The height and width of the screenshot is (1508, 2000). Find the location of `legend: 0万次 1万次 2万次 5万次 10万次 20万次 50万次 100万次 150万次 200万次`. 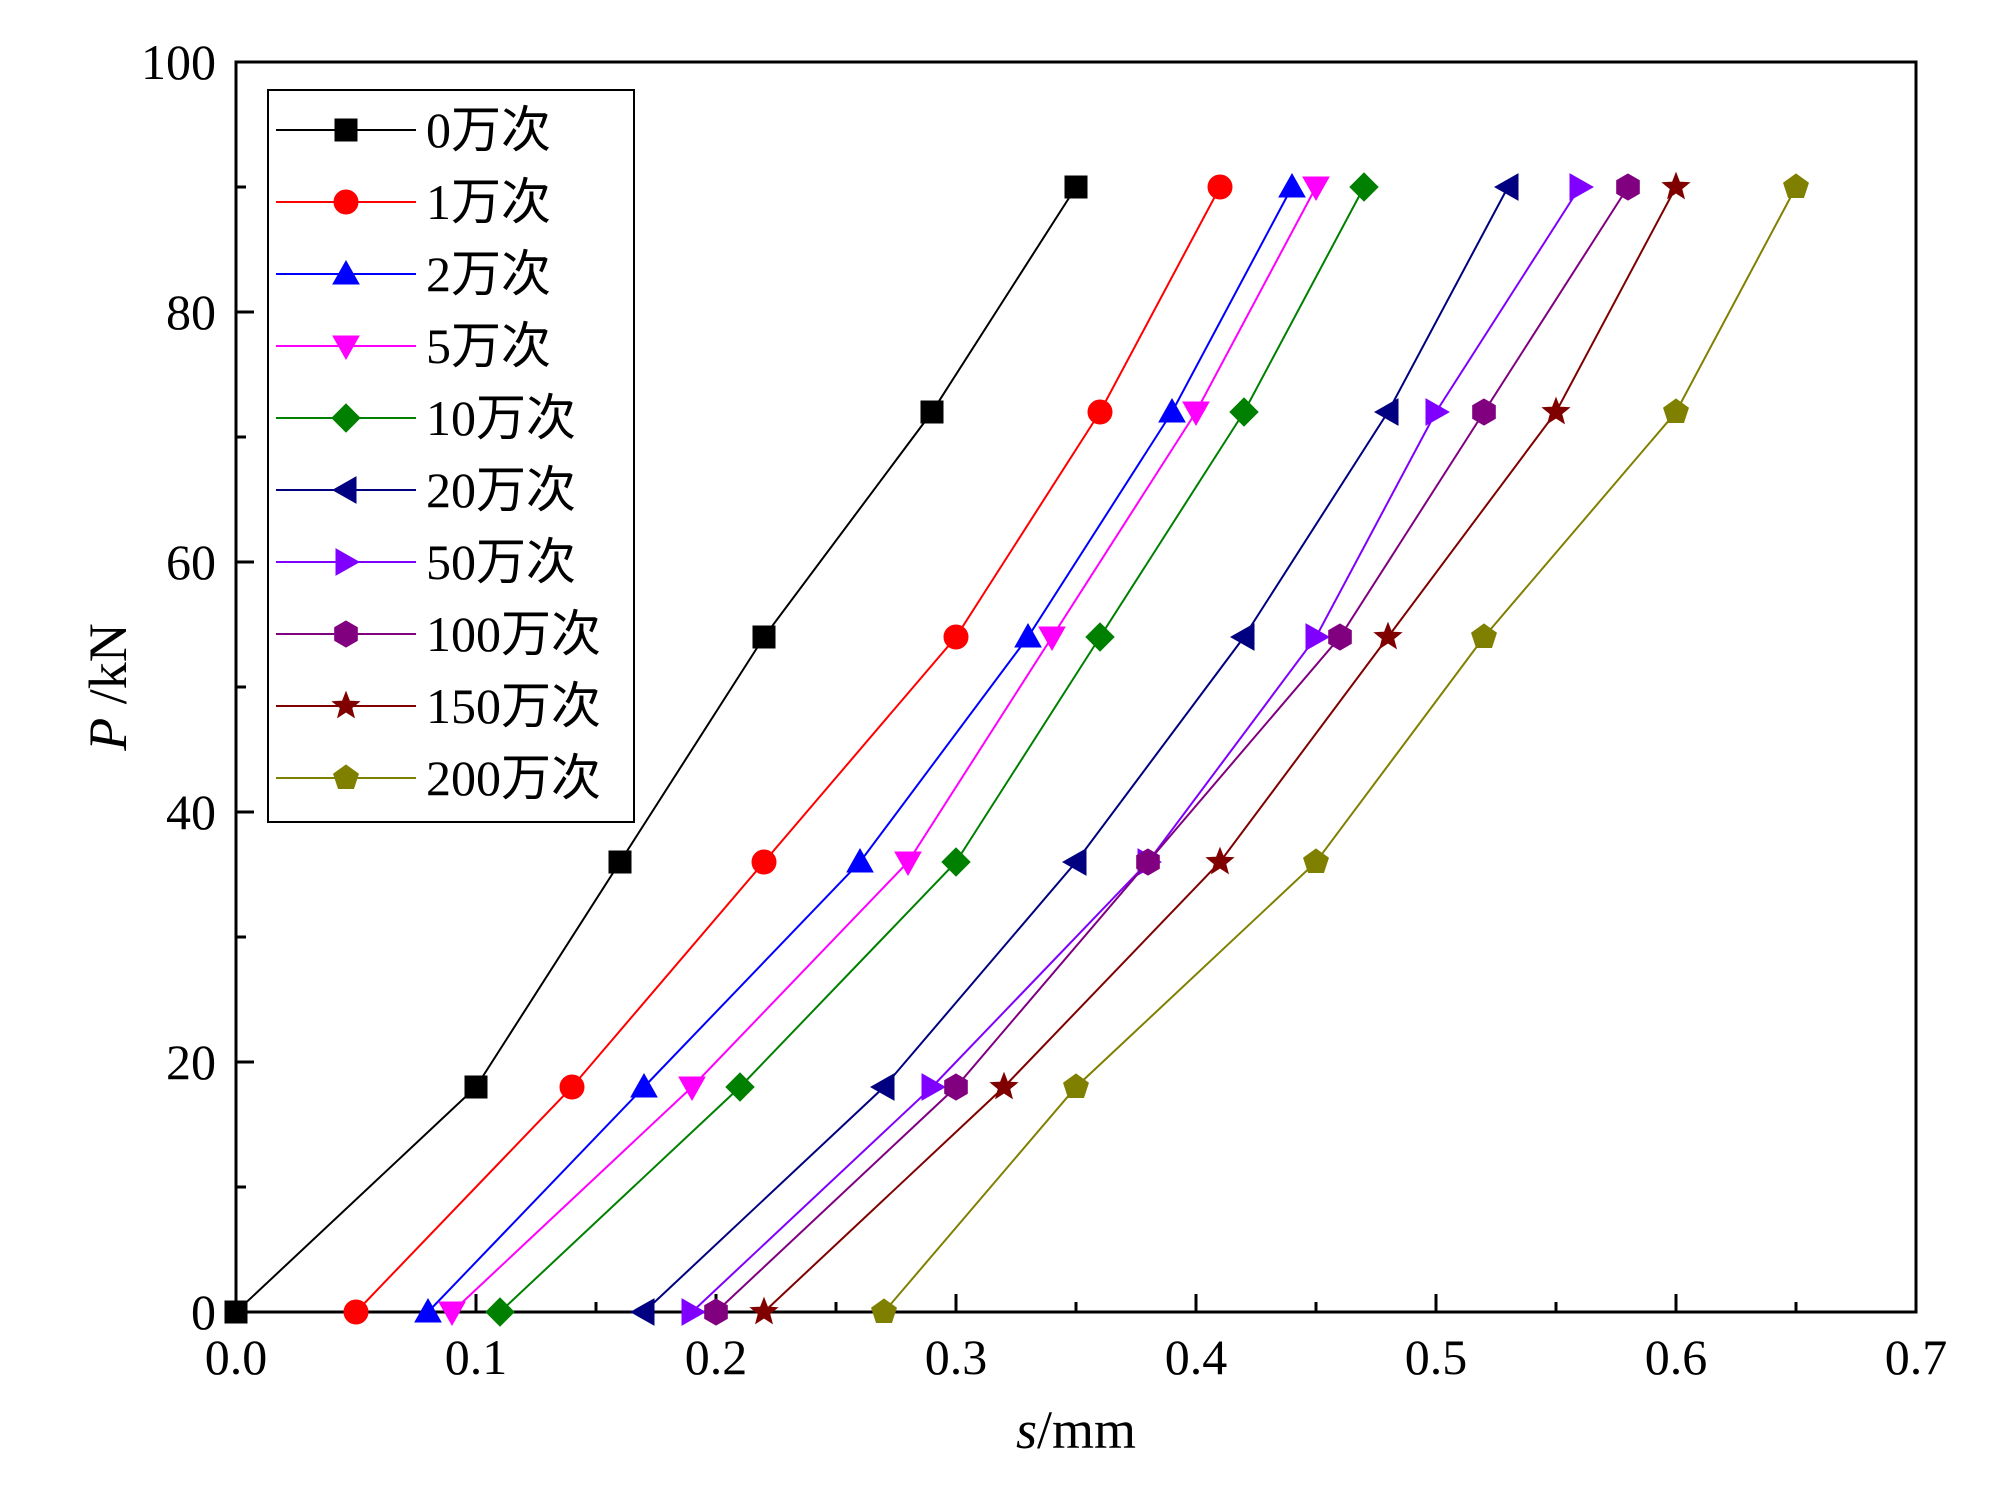

legend: 0万次 1万次 2万次 5万次 10万次 20万次 50万次 100万次 150万次 200万次 is located at coordinates (451, 456).